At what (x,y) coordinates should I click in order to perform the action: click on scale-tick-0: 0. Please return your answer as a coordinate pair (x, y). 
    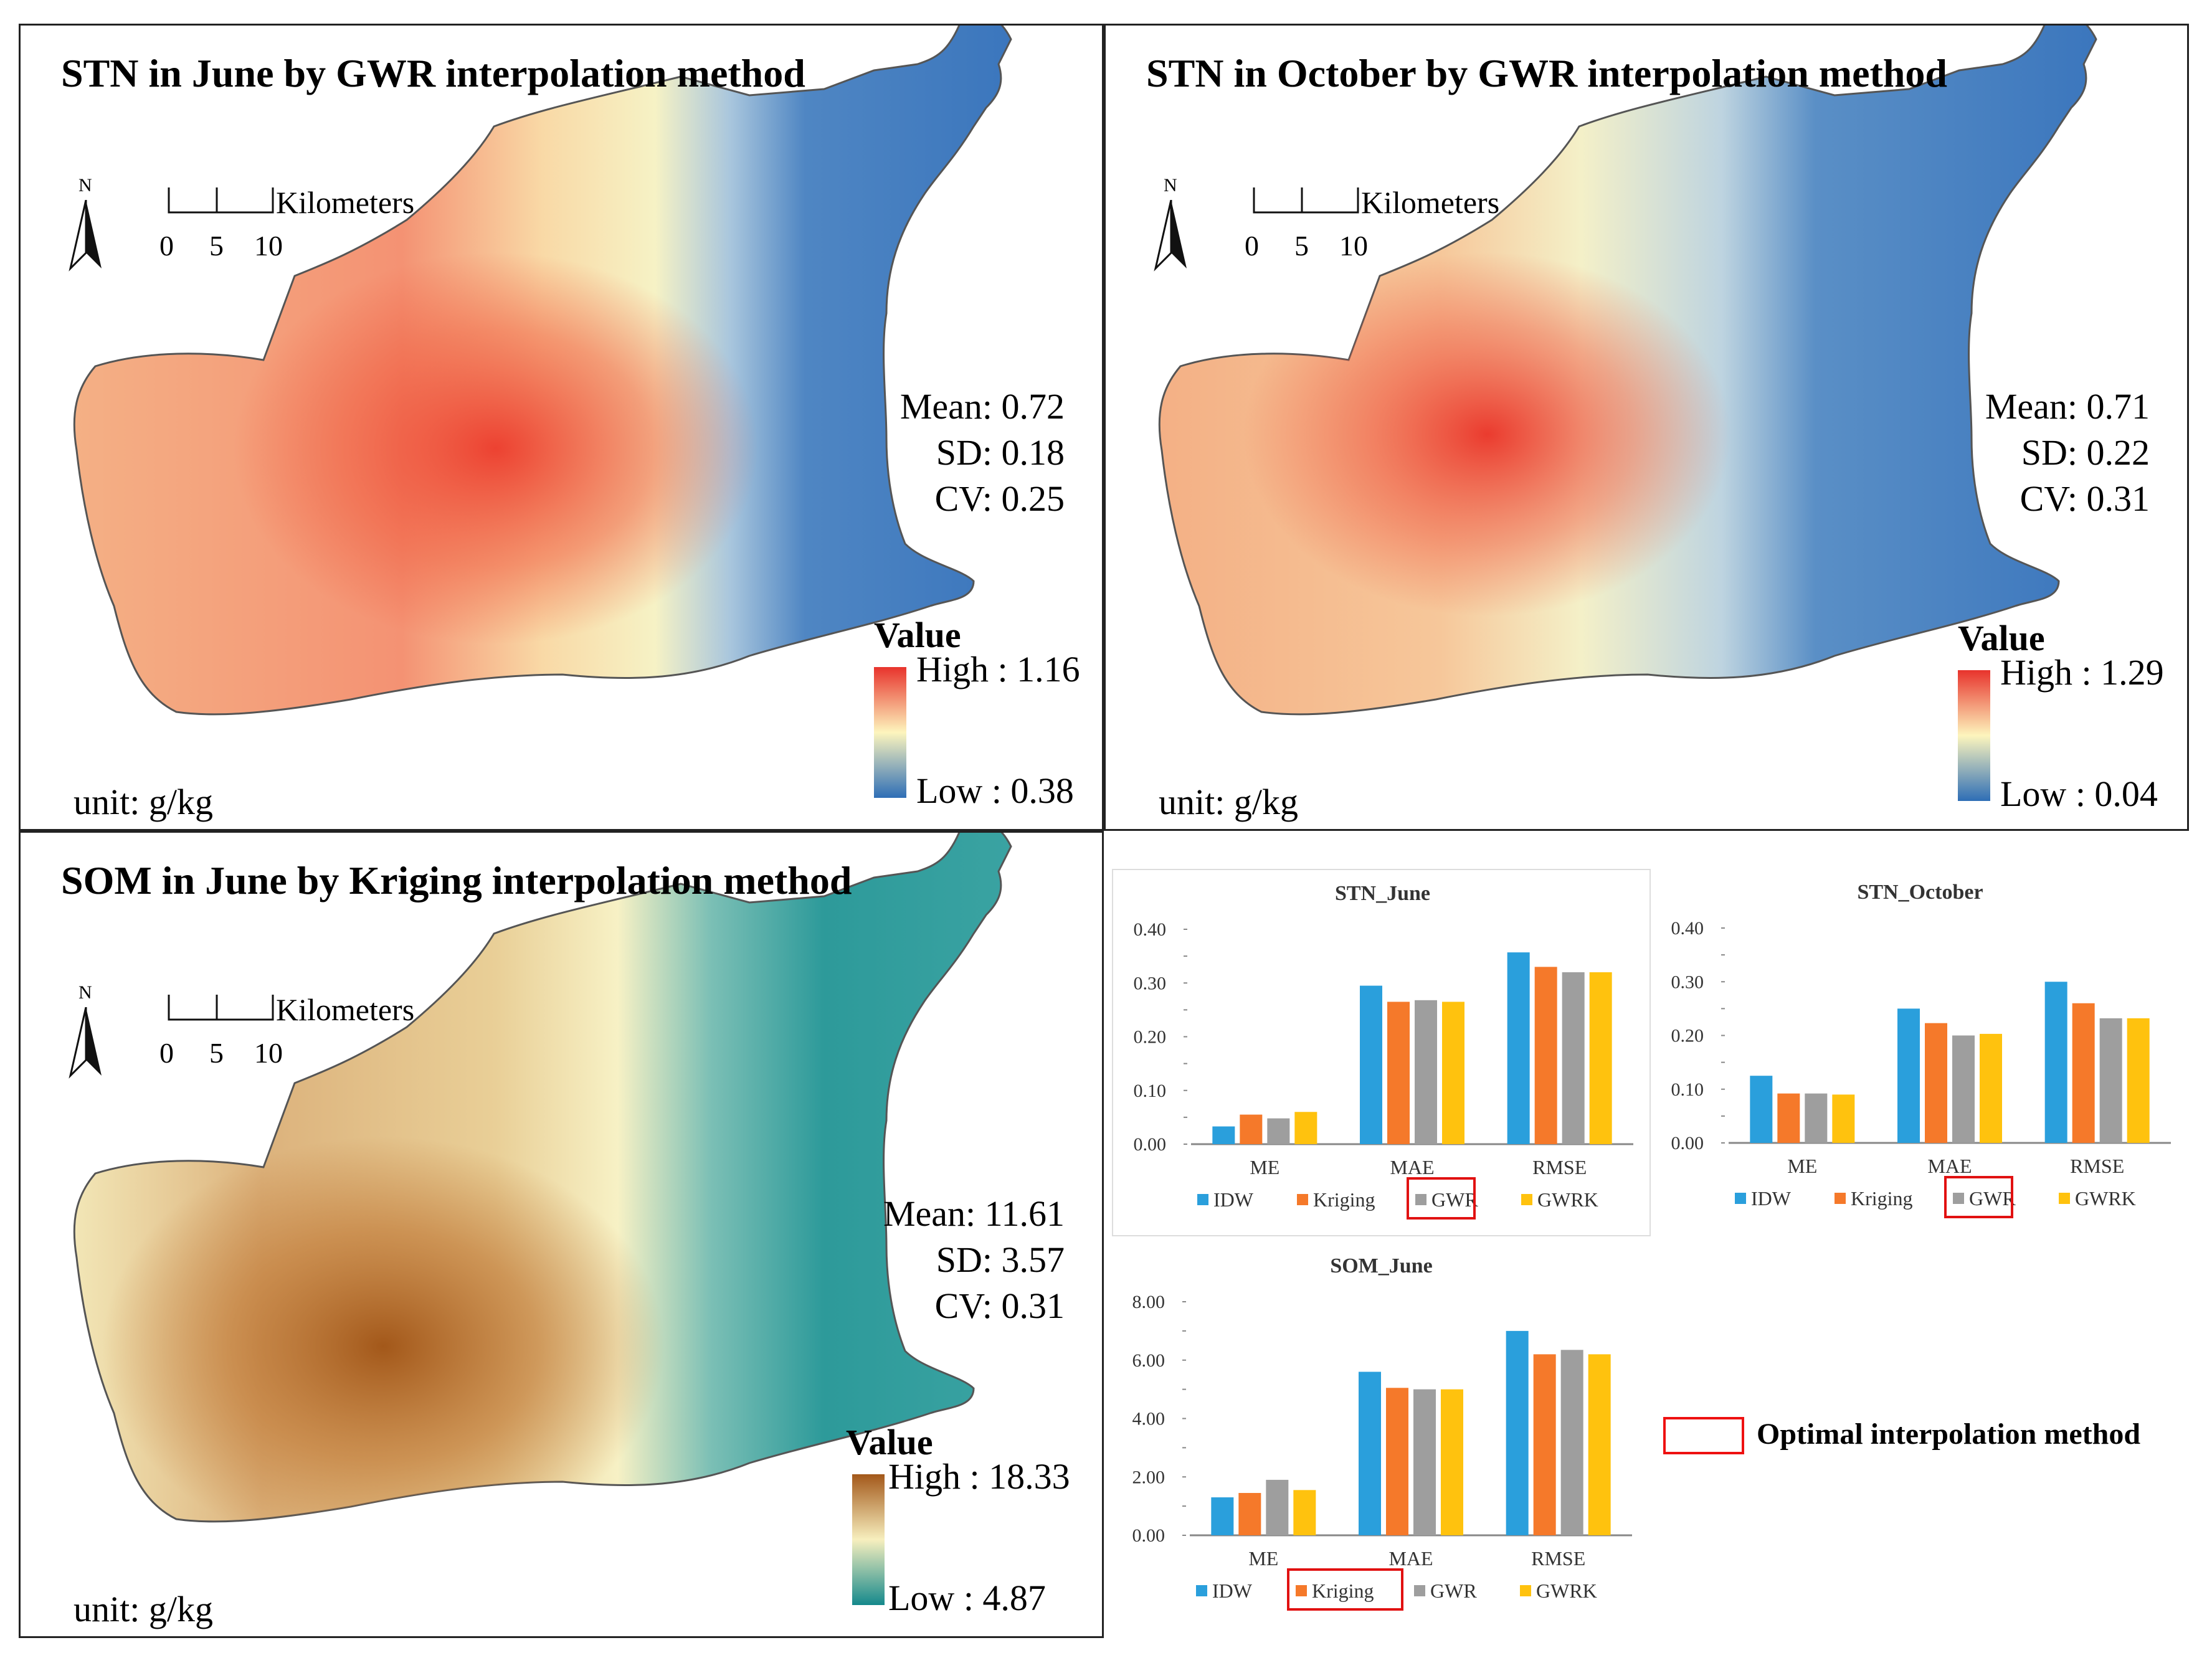
    Looking at the image, I should click on (1252, 246).